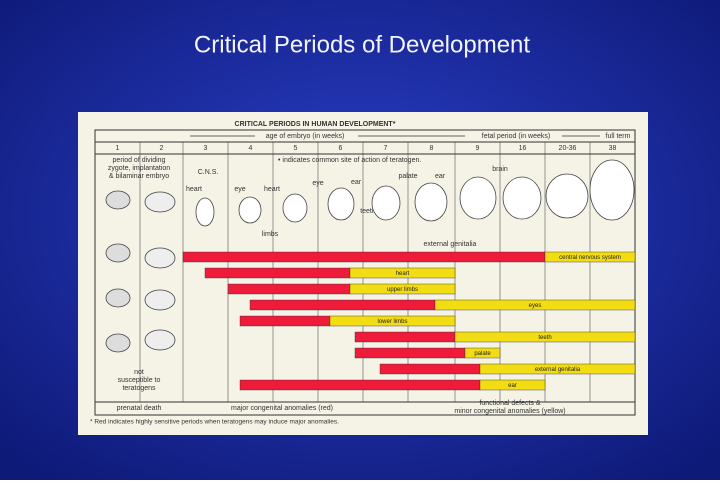 The image size is (720, 485). What do you see at coordinates (368, 211) in the screenshot?
I see `label: teeth` at bounding box center [368, 211].